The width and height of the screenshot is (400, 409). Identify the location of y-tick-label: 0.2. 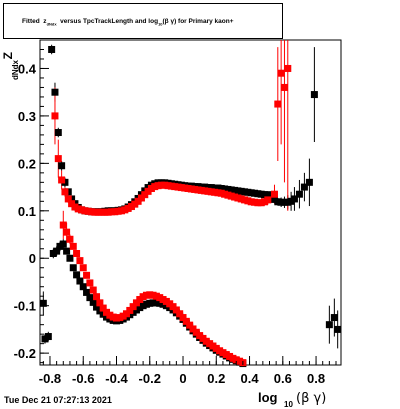
(27, 163).